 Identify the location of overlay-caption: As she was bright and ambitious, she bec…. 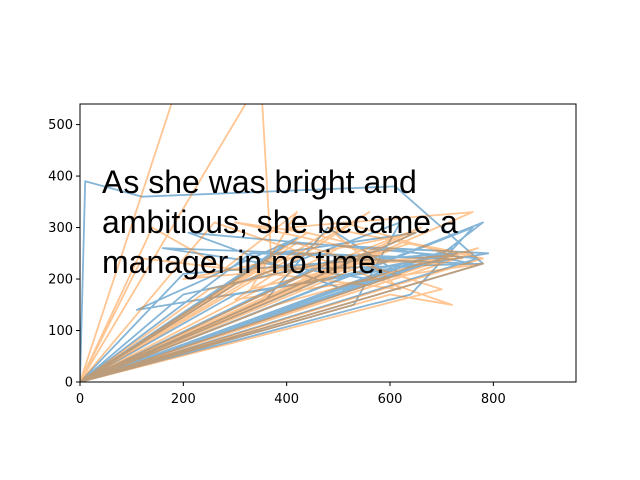
(280, 222).